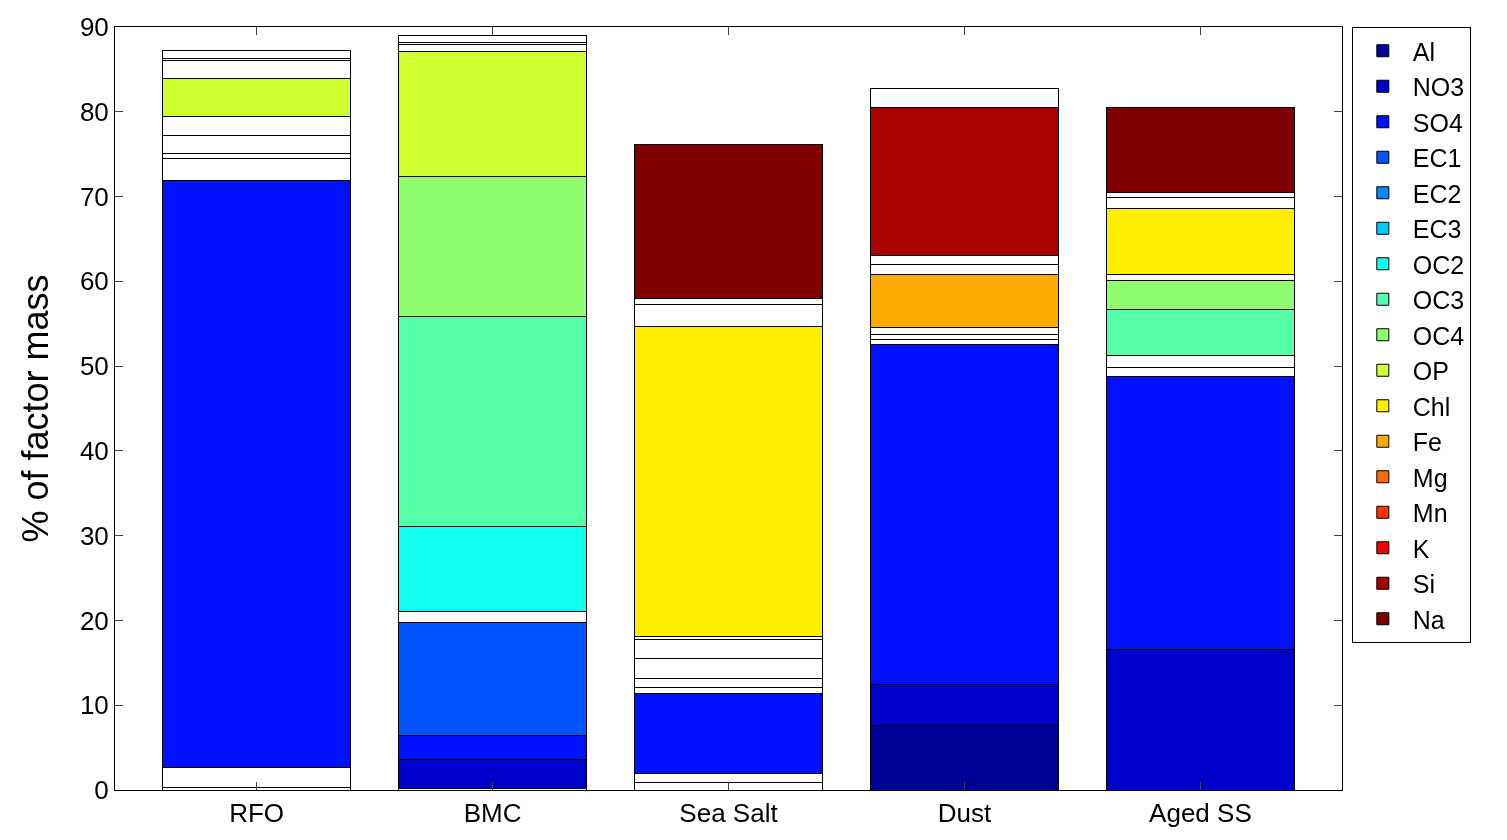  Describe the element at coordinates (492, 813) in the screenshot. I see `x-tick-label: BMC` at that location.